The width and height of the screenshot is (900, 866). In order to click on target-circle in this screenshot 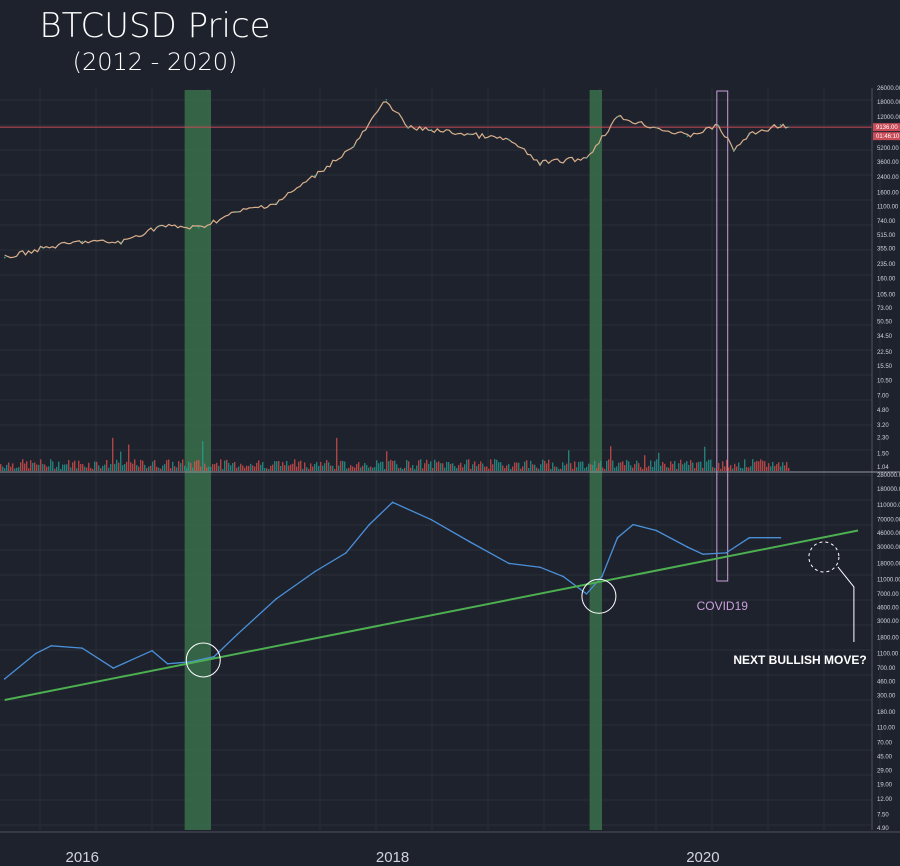, I will do `click(824, 557)`.